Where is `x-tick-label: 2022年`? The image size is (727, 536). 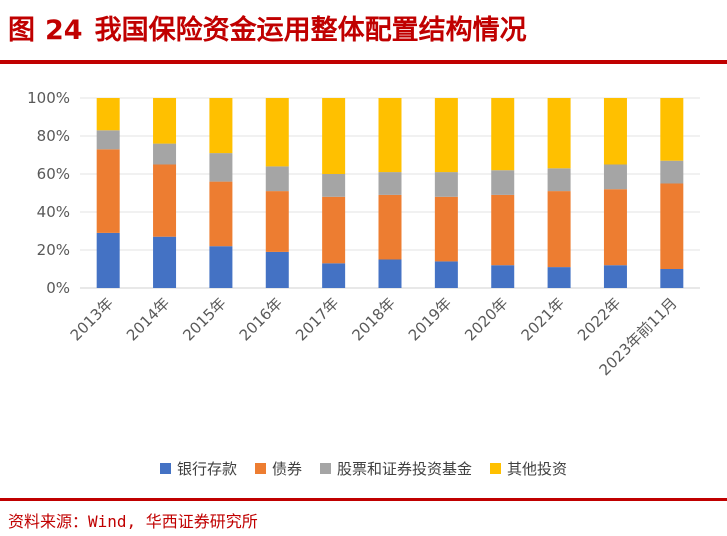 x-tick-label: 2022年 is located at coordinates (599, 319).